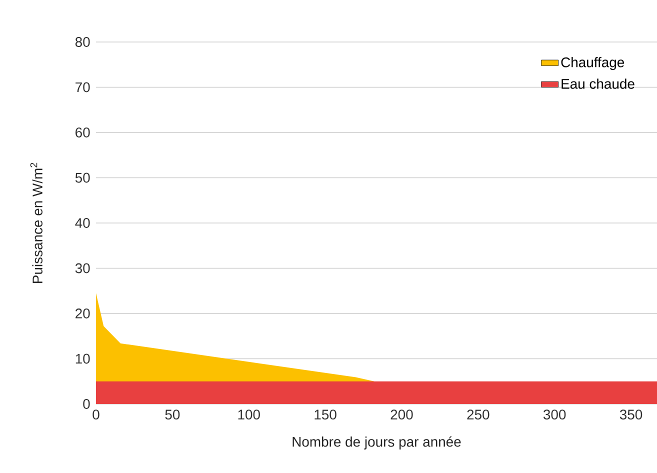 The width and height of the screenshot is (657, 473). I want to click on x-tick-label: 0, so click(96, 415).